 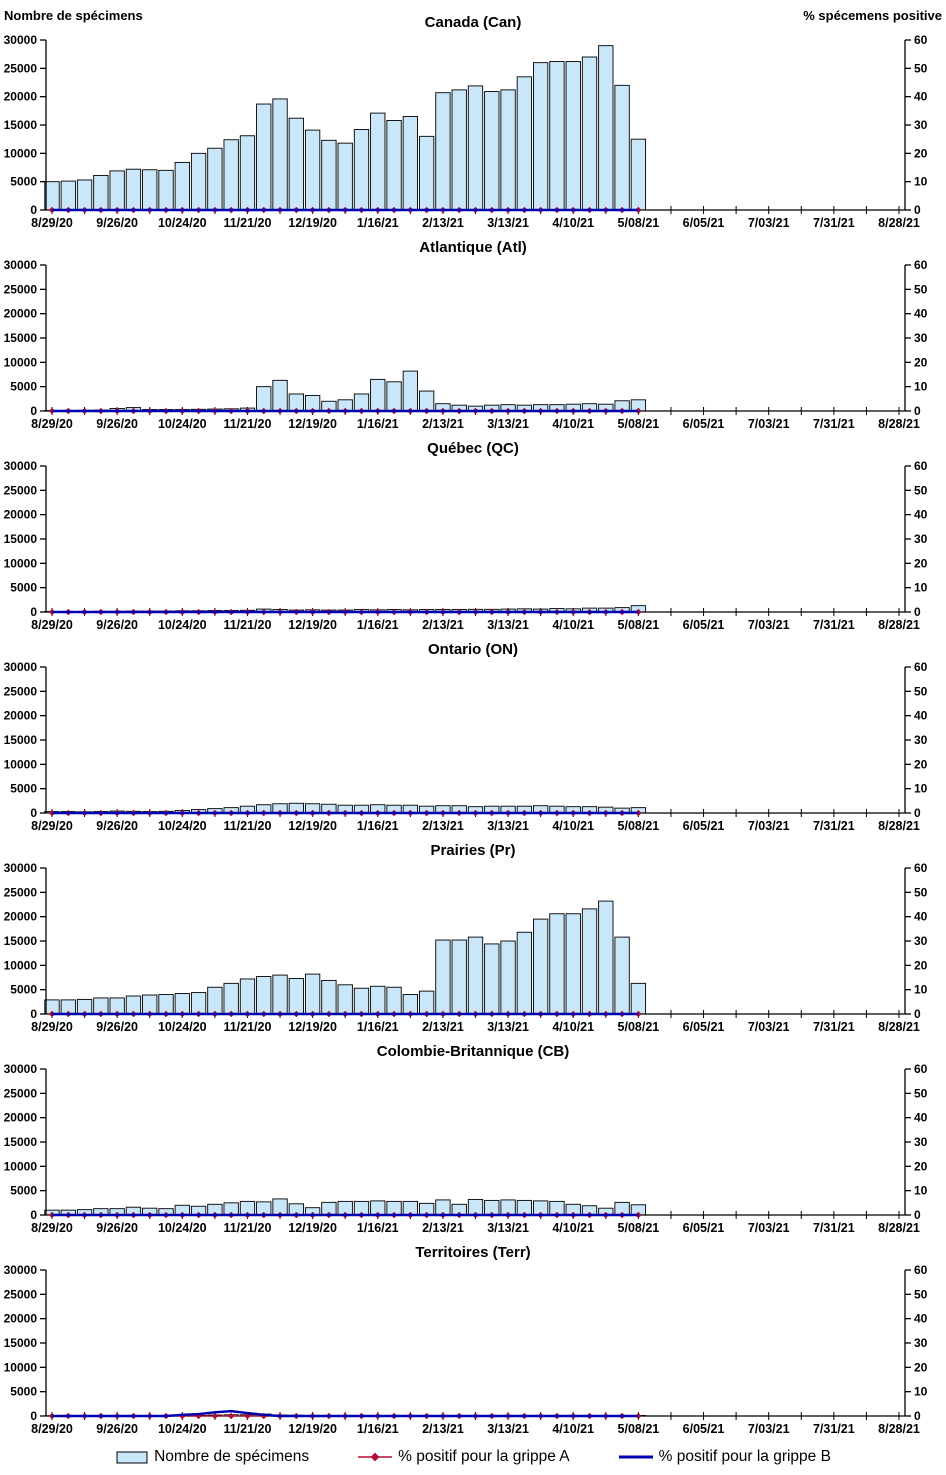 What do you see at coordinates (21, 338) in the screenshot?
I see `svg-text: 15000` at bounding box center [21, 338].